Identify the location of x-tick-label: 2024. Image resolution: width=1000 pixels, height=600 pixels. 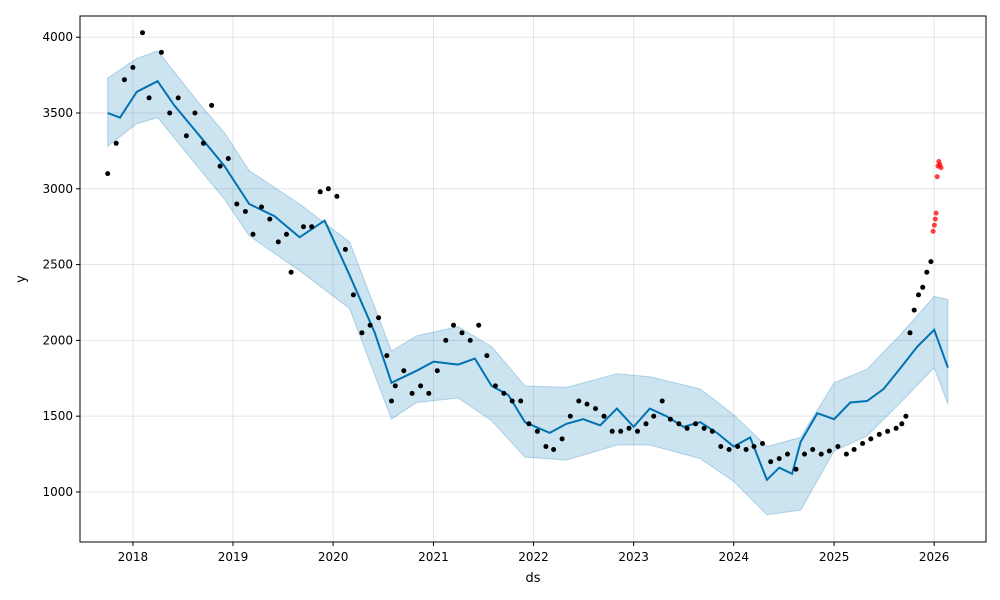
(733, 557).